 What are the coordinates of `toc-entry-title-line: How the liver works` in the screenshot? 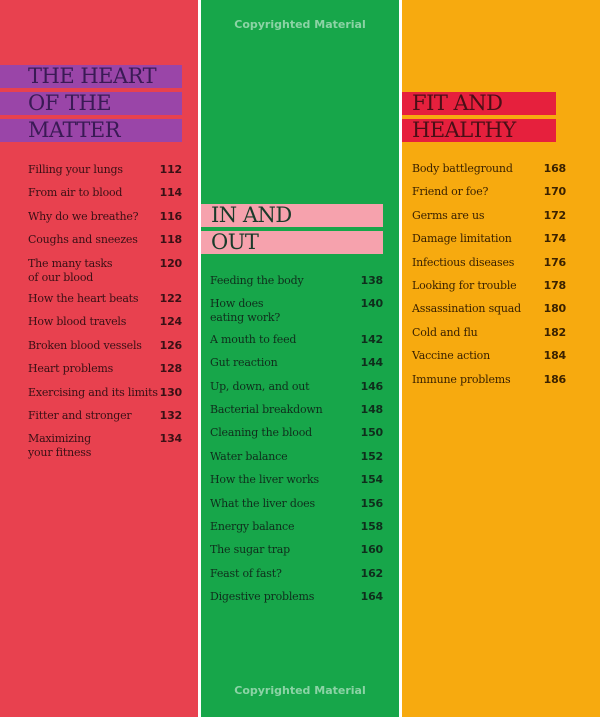 It's located at (264, 480).